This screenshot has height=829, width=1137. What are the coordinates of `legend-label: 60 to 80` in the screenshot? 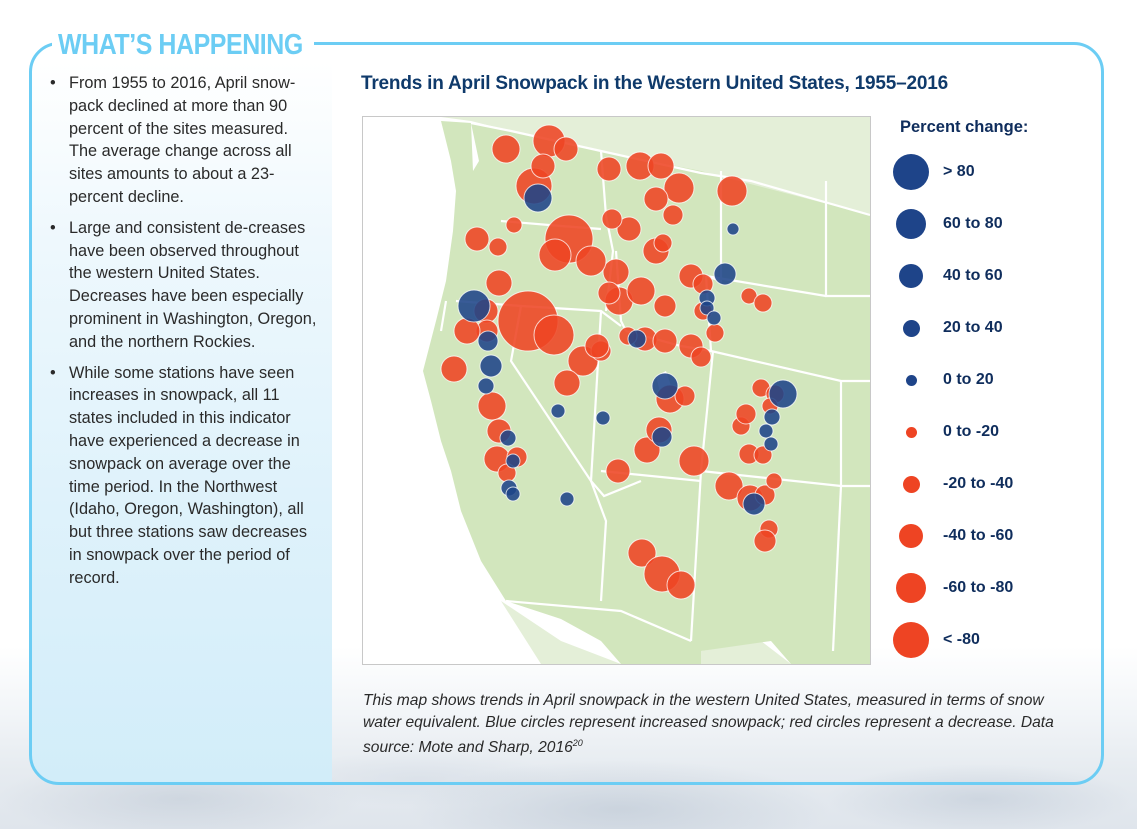 It's located at (973, 223).